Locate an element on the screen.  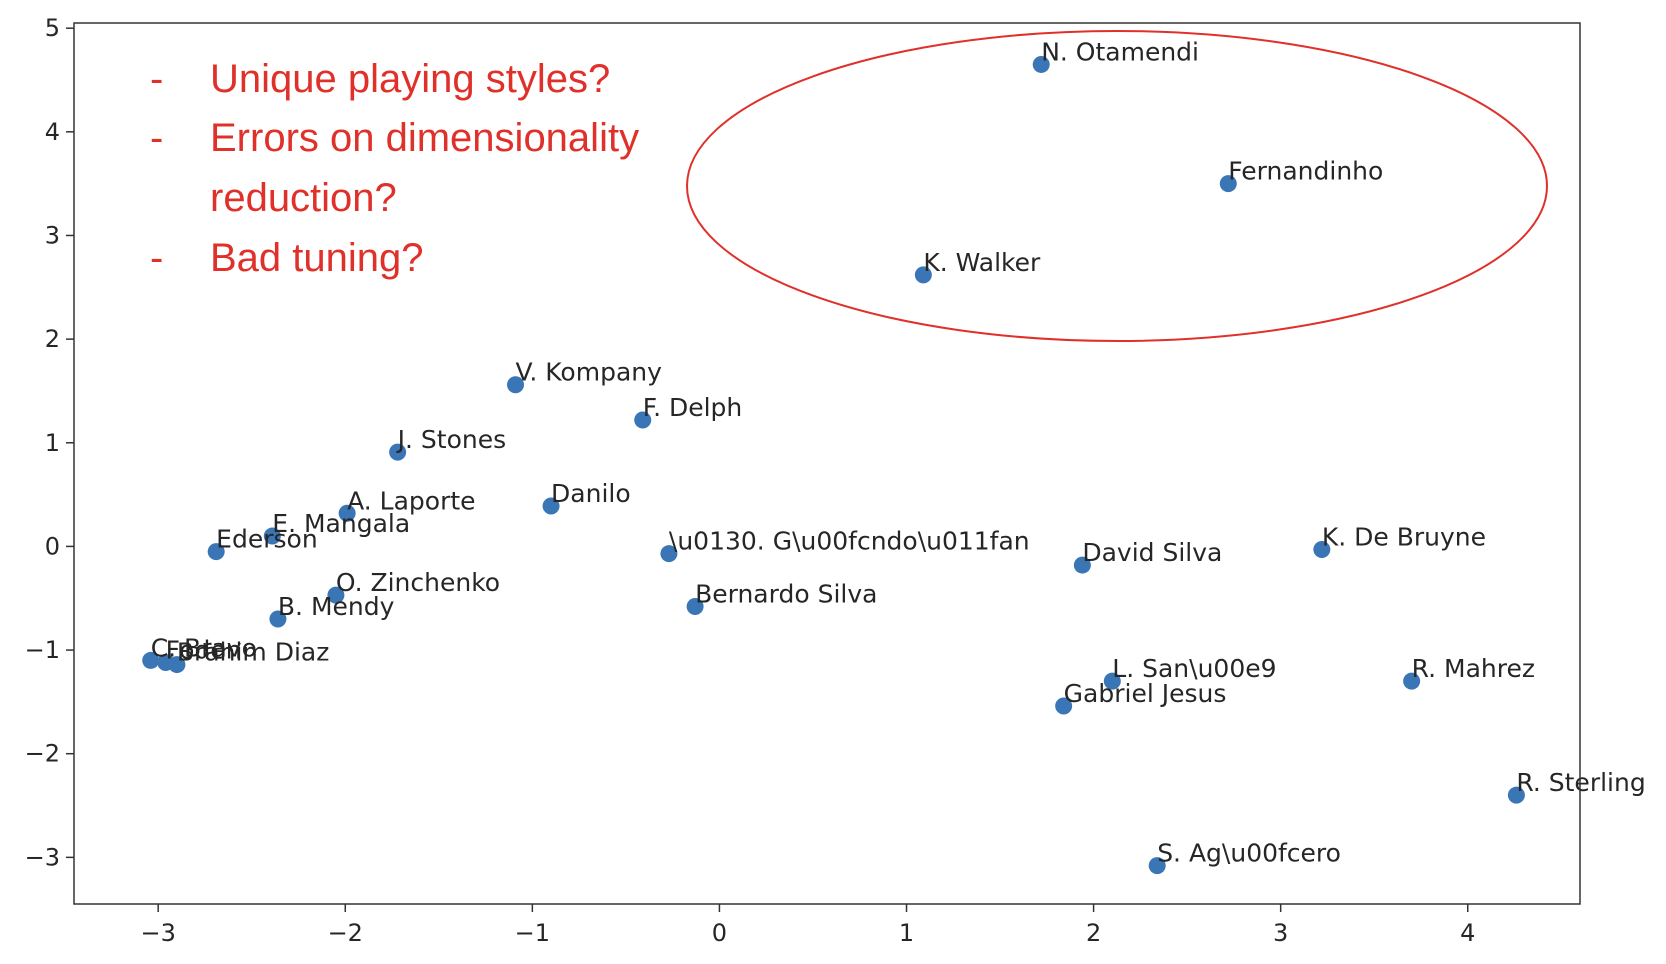
point-label: N. Otamendi is located at coordinates (1120, 51).